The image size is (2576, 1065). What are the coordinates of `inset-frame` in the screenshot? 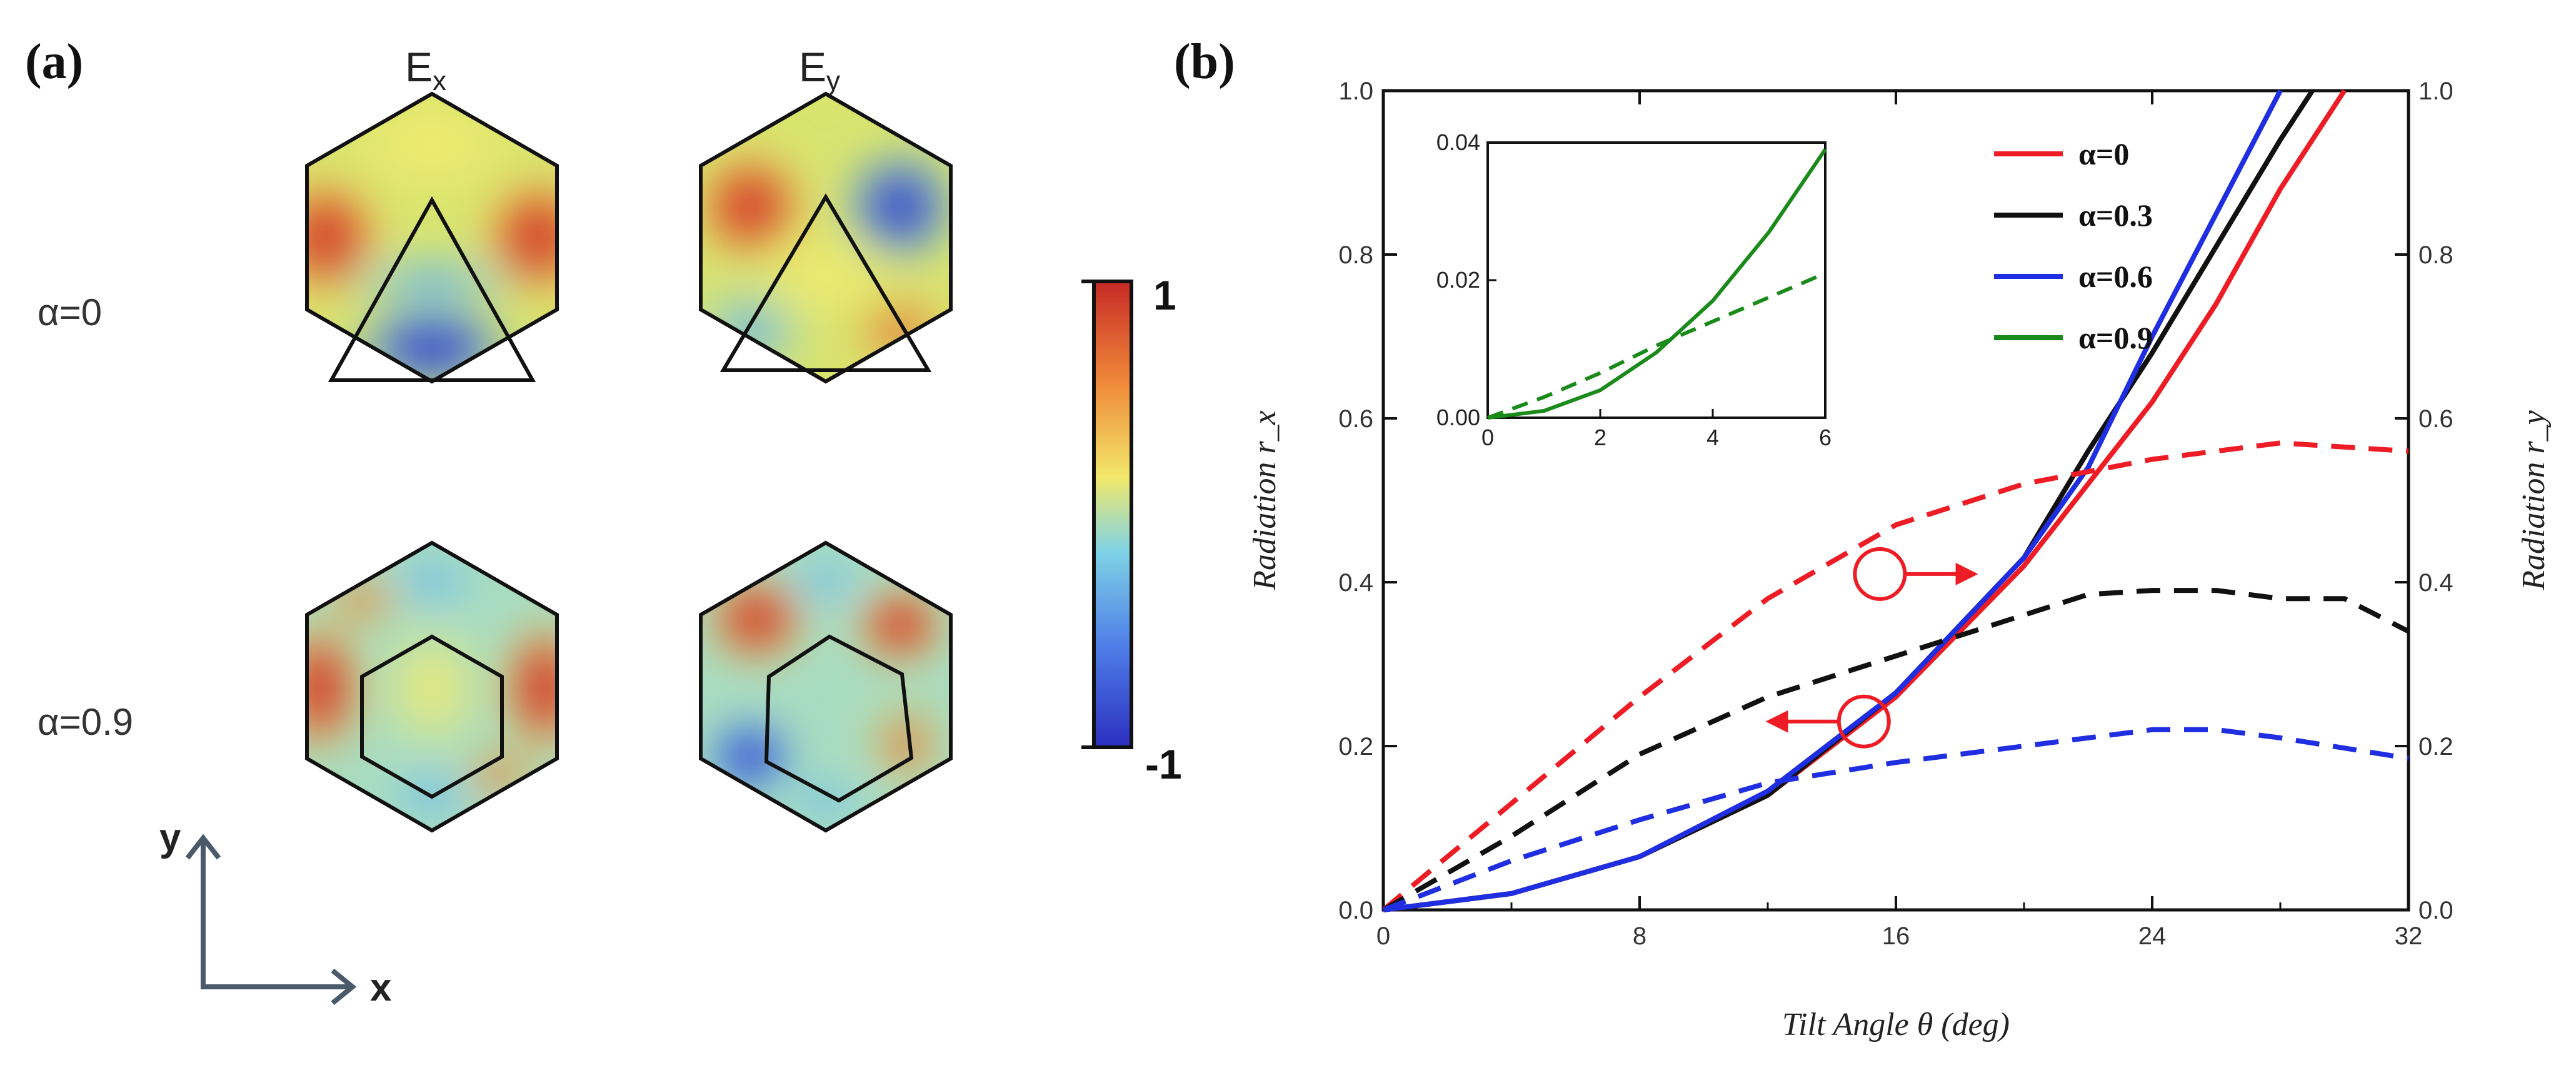 It's located at (1656, 280).